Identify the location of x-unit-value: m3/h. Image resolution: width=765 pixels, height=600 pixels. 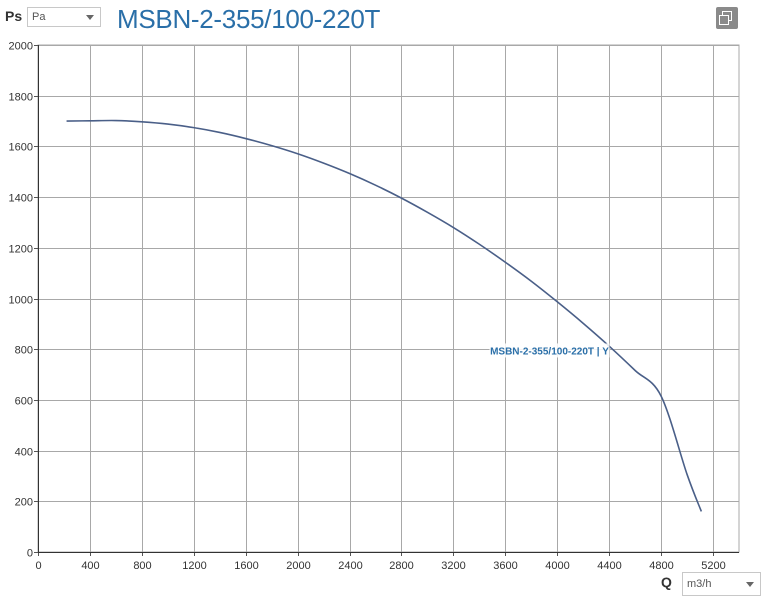
(699, 584).